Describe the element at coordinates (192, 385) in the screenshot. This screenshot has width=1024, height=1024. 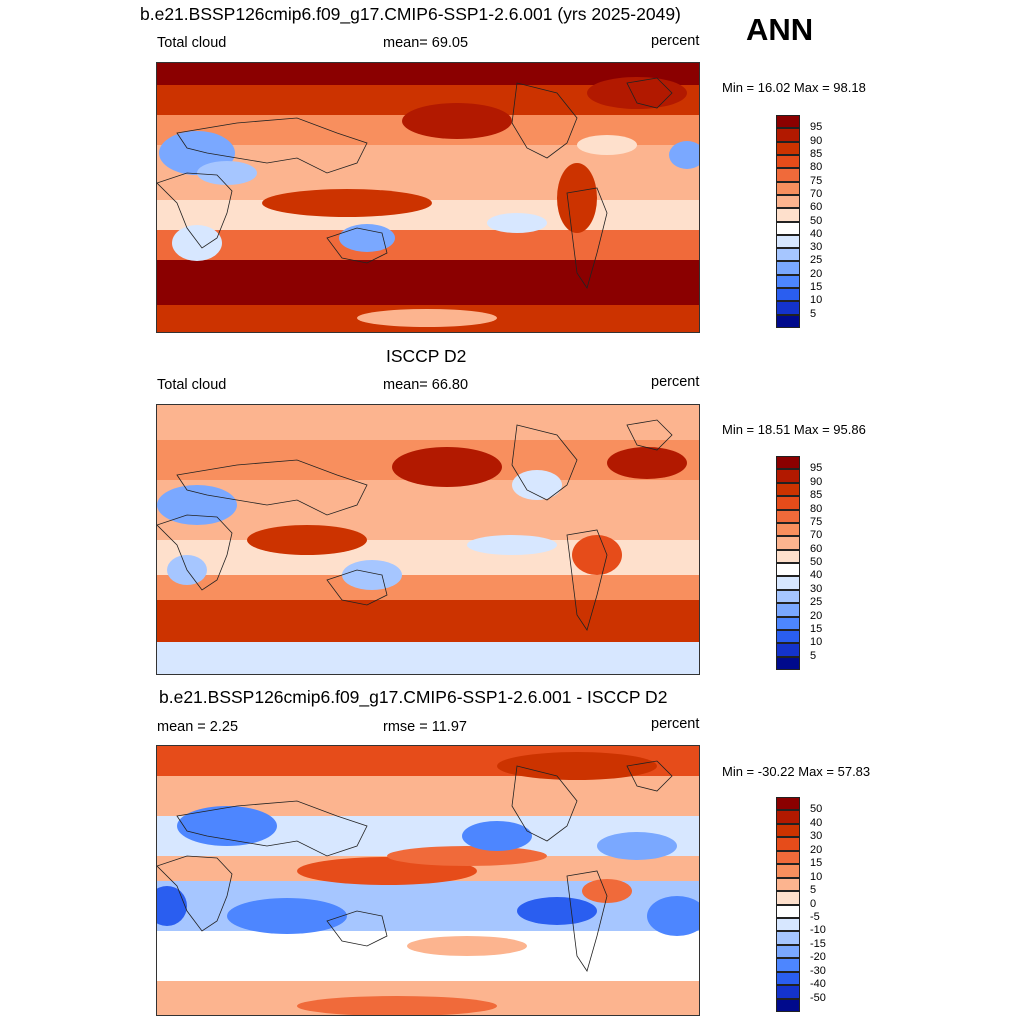
I see `panel-2-left-label: Total cloud` at that location.